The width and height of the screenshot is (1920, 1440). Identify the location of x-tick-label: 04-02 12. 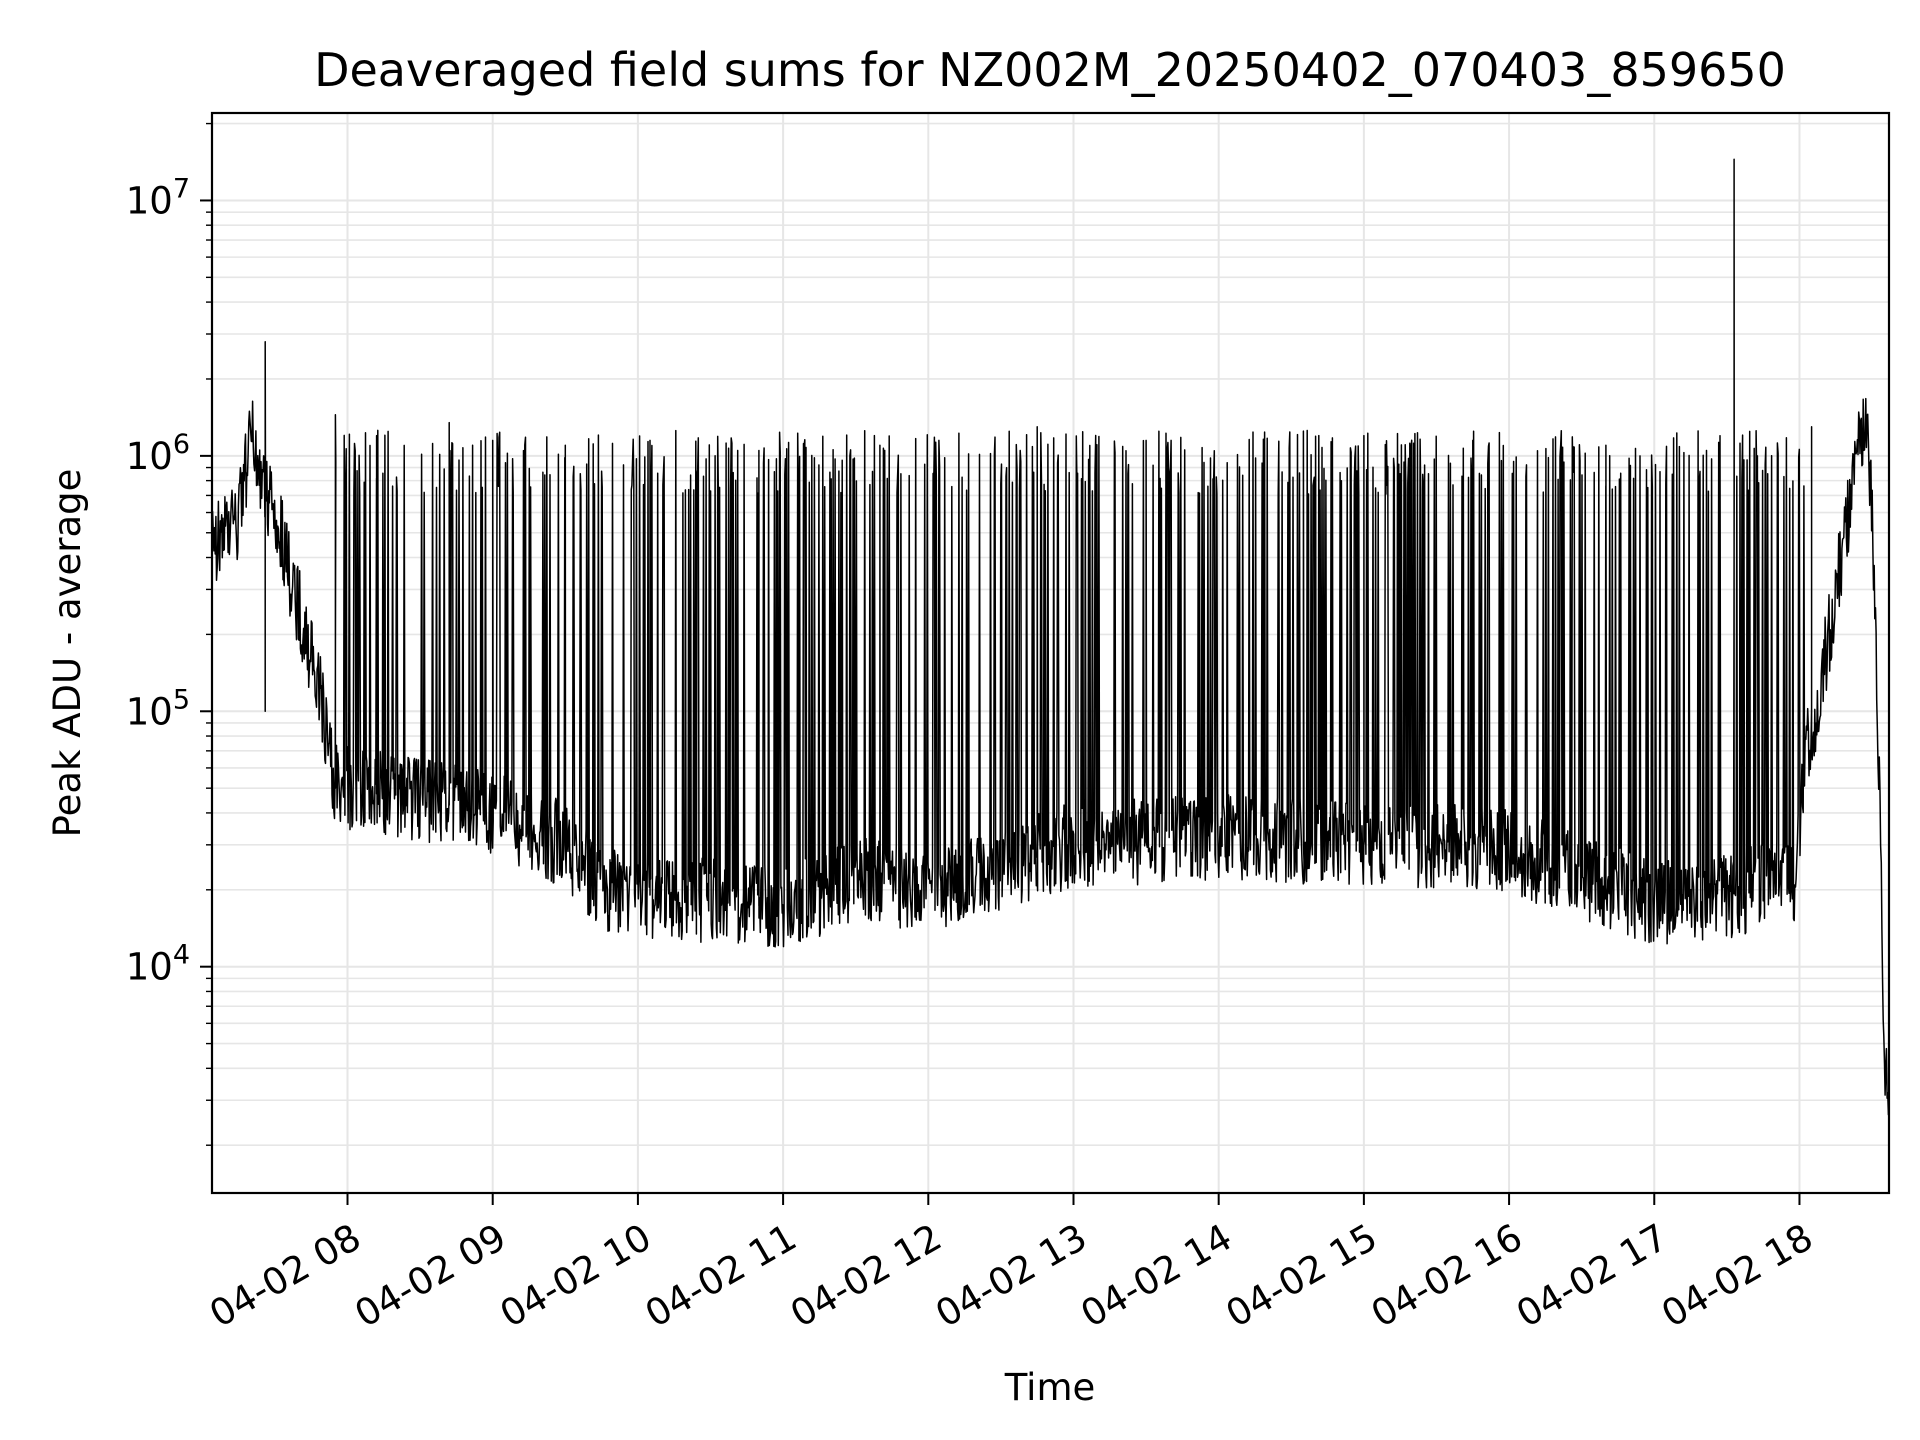
(866, 1276).